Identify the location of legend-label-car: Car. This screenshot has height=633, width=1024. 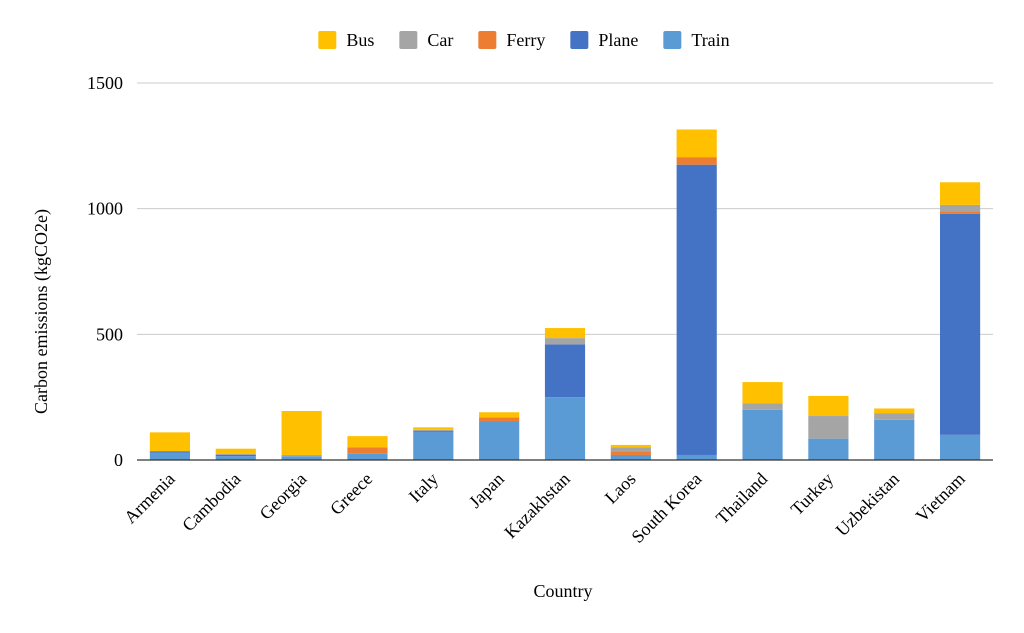
(440, 40).